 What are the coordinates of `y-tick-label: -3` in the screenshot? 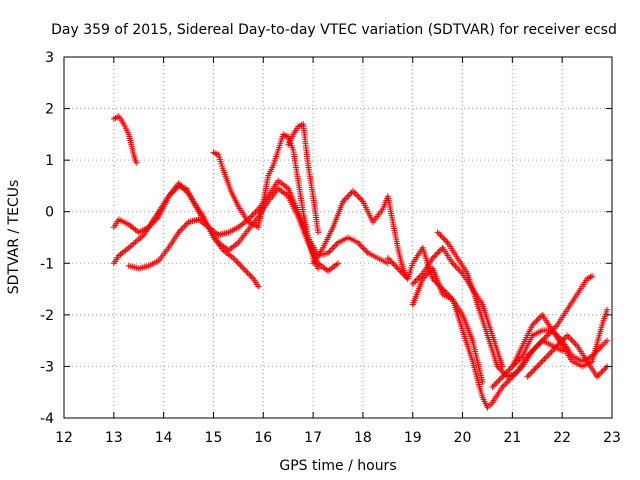 It's located at (47, 367).